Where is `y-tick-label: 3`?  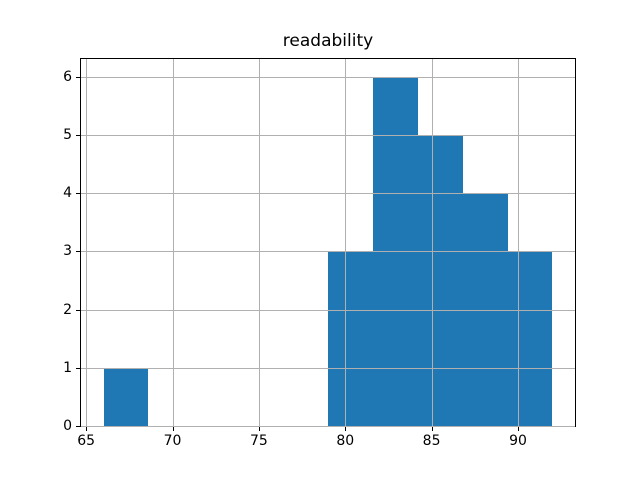 y-tick-label: 3 is located at coordinates (67, 251).